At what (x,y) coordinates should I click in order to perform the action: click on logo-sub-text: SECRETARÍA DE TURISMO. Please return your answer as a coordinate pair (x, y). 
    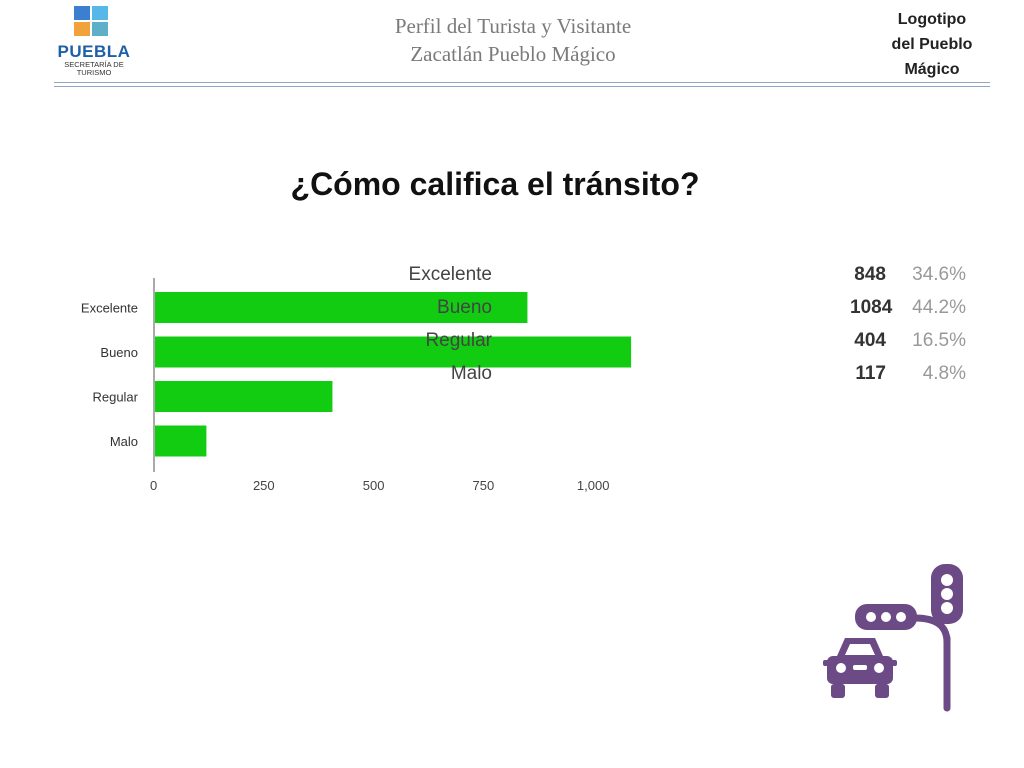
    Looking at the image, I should click on (94, 69).